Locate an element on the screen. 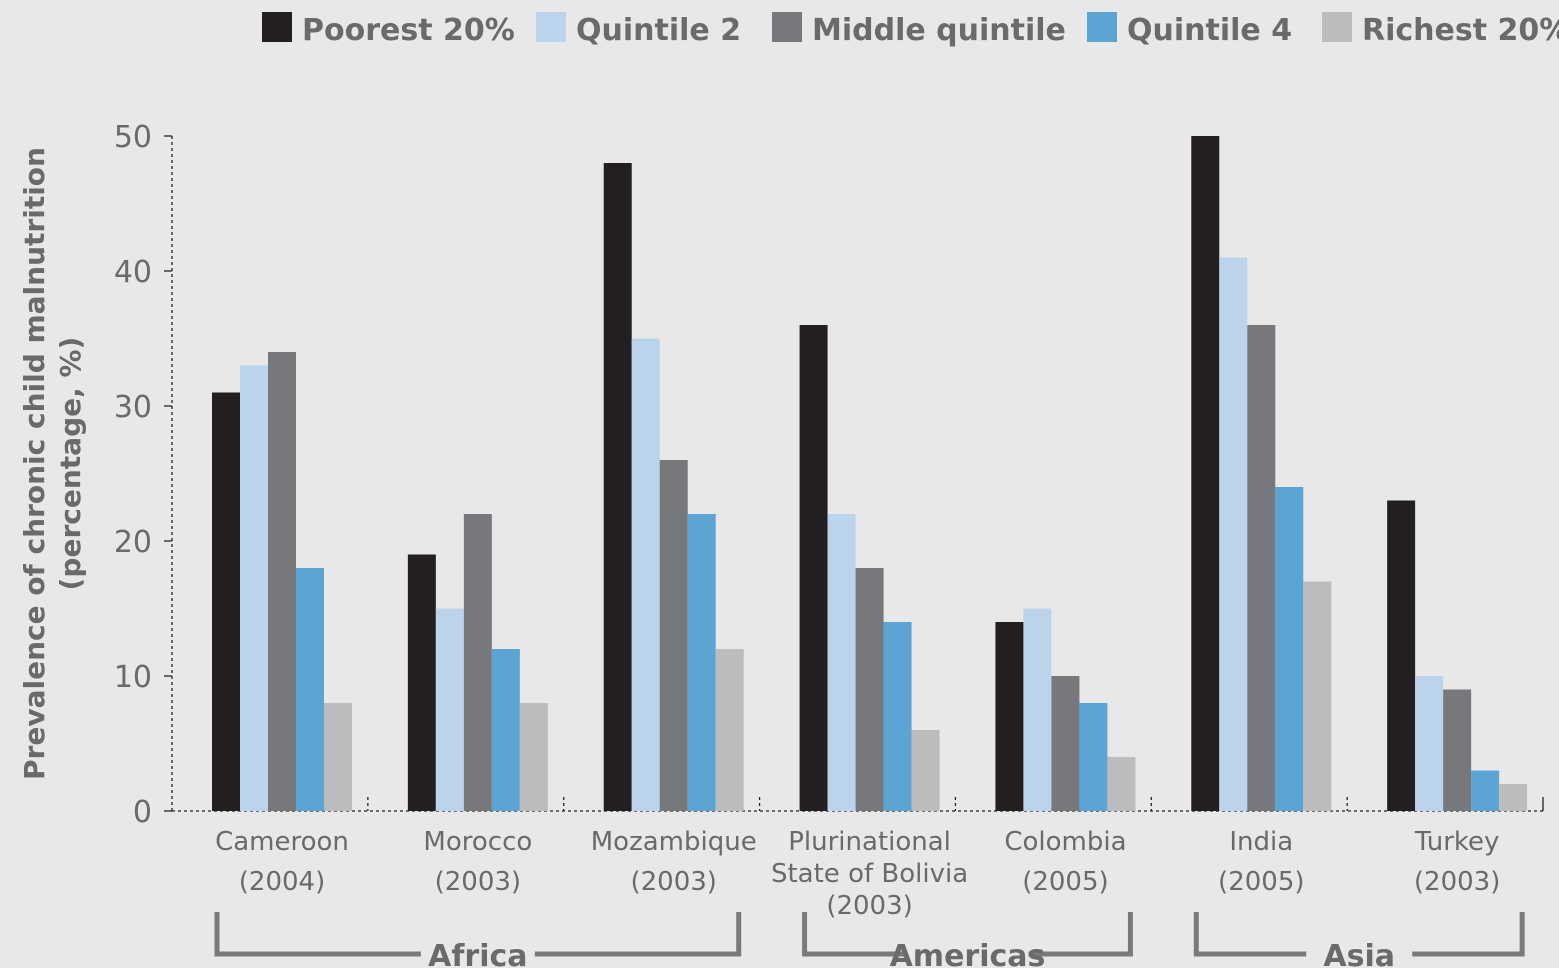 The height and width of the screenshot is (968, 1559). y-axis-title-line: (percentage, %) is located at coordinates (70, 464).